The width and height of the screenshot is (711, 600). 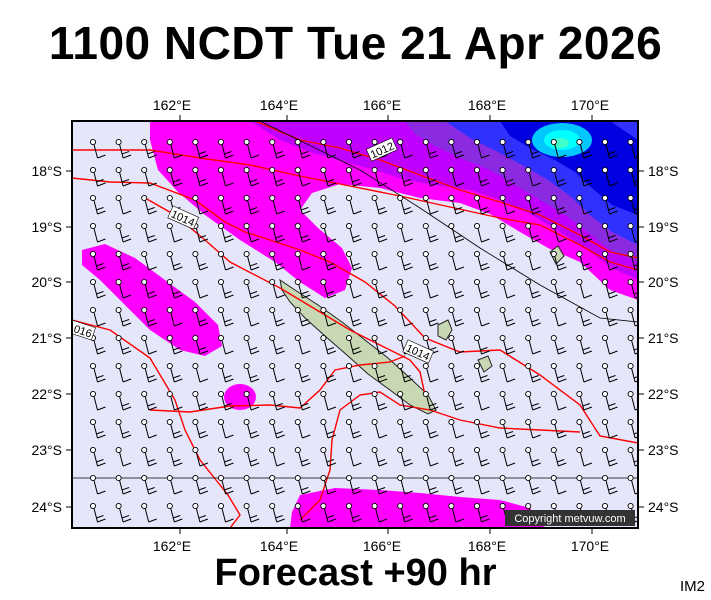 What do you see at coordinates (663, 450) in the screenshot?
I see `lat-label: 23°S` at bounding box center [663, 450].